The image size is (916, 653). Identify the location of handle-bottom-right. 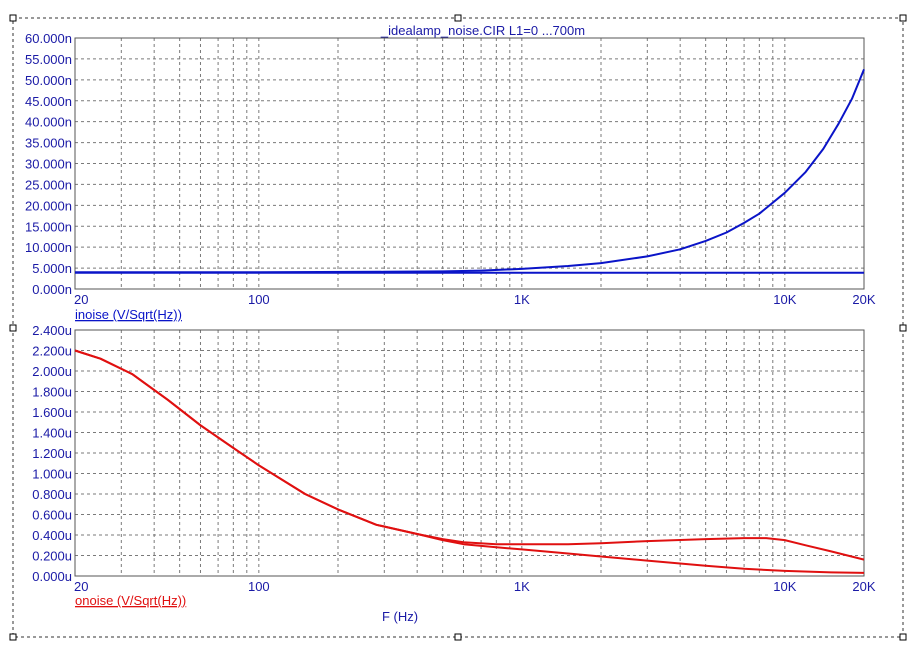
(903, 637).